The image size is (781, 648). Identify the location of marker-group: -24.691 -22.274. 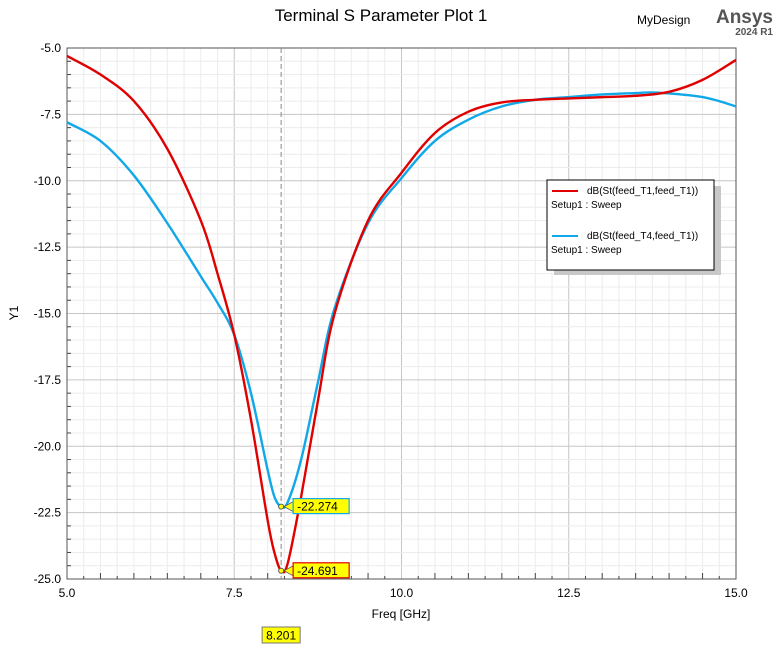
(314, 538).